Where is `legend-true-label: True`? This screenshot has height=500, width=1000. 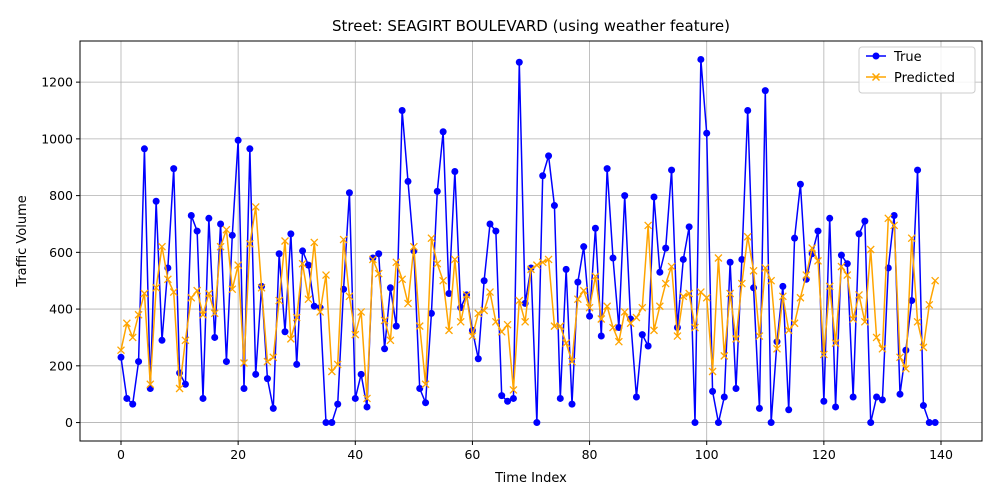 legend-true-label: True is located at coordinates (907, 57).